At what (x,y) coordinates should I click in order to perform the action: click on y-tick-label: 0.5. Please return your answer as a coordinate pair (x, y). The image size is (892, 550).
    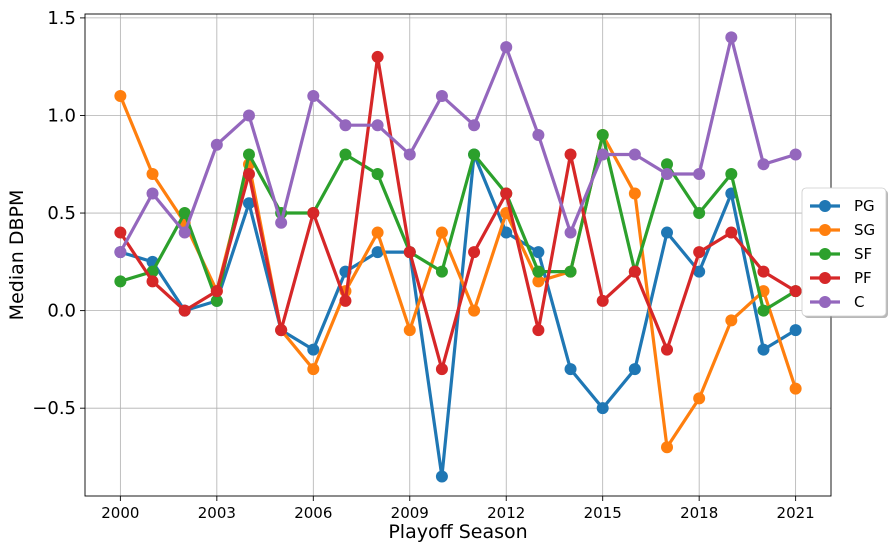
    Looking at the image, I should click on (61, 213).